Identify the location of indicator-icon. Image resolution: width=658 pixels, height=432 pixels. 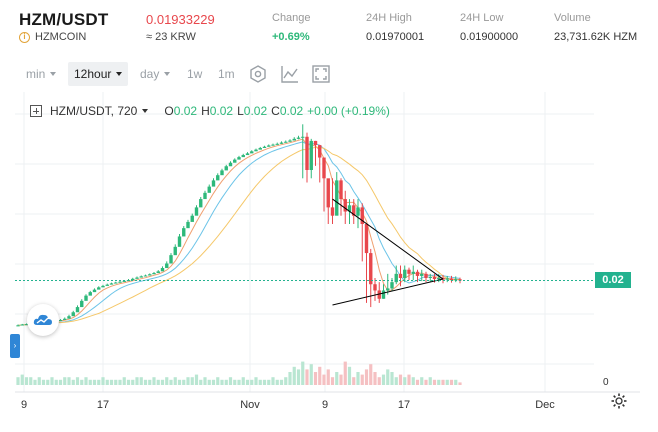
(290, 74).